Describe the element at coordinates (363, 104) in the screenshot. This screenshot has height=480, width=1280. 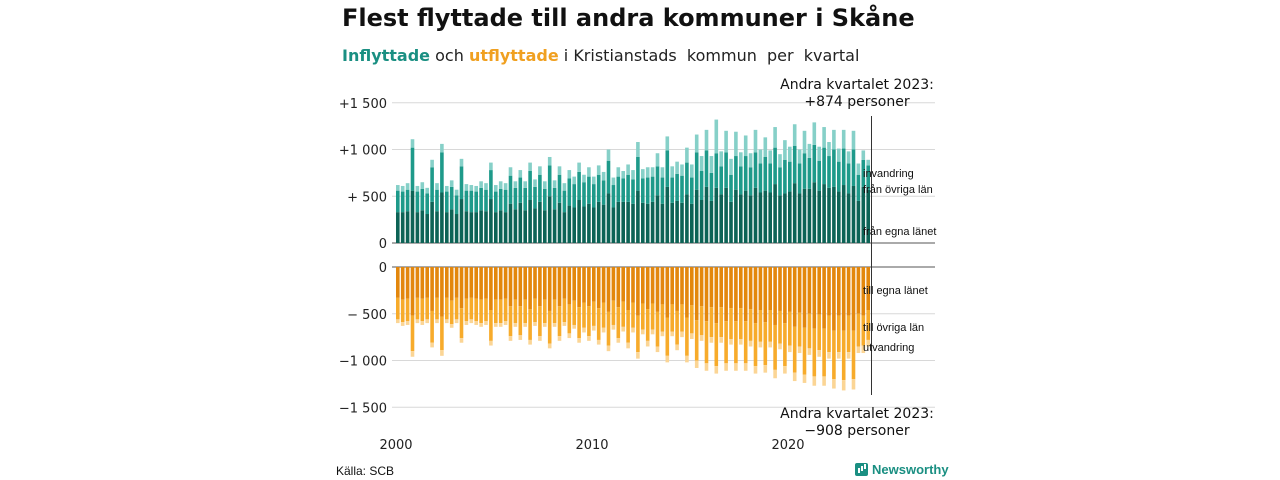
I see `y-tick-label: +1 500` at that location.